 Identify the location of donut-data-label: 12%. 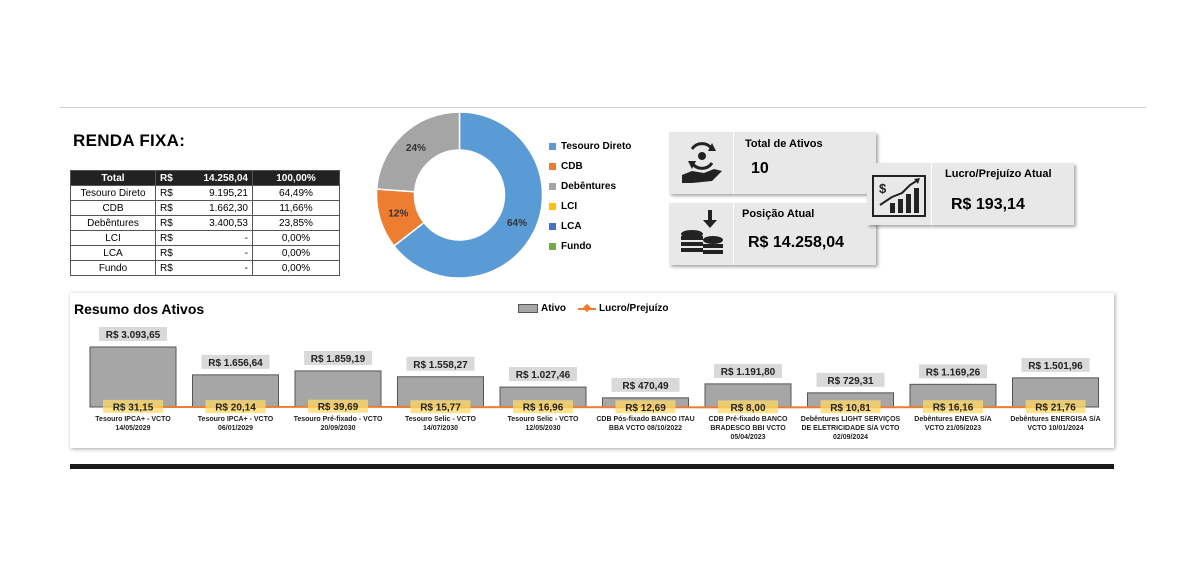
(398, 214).